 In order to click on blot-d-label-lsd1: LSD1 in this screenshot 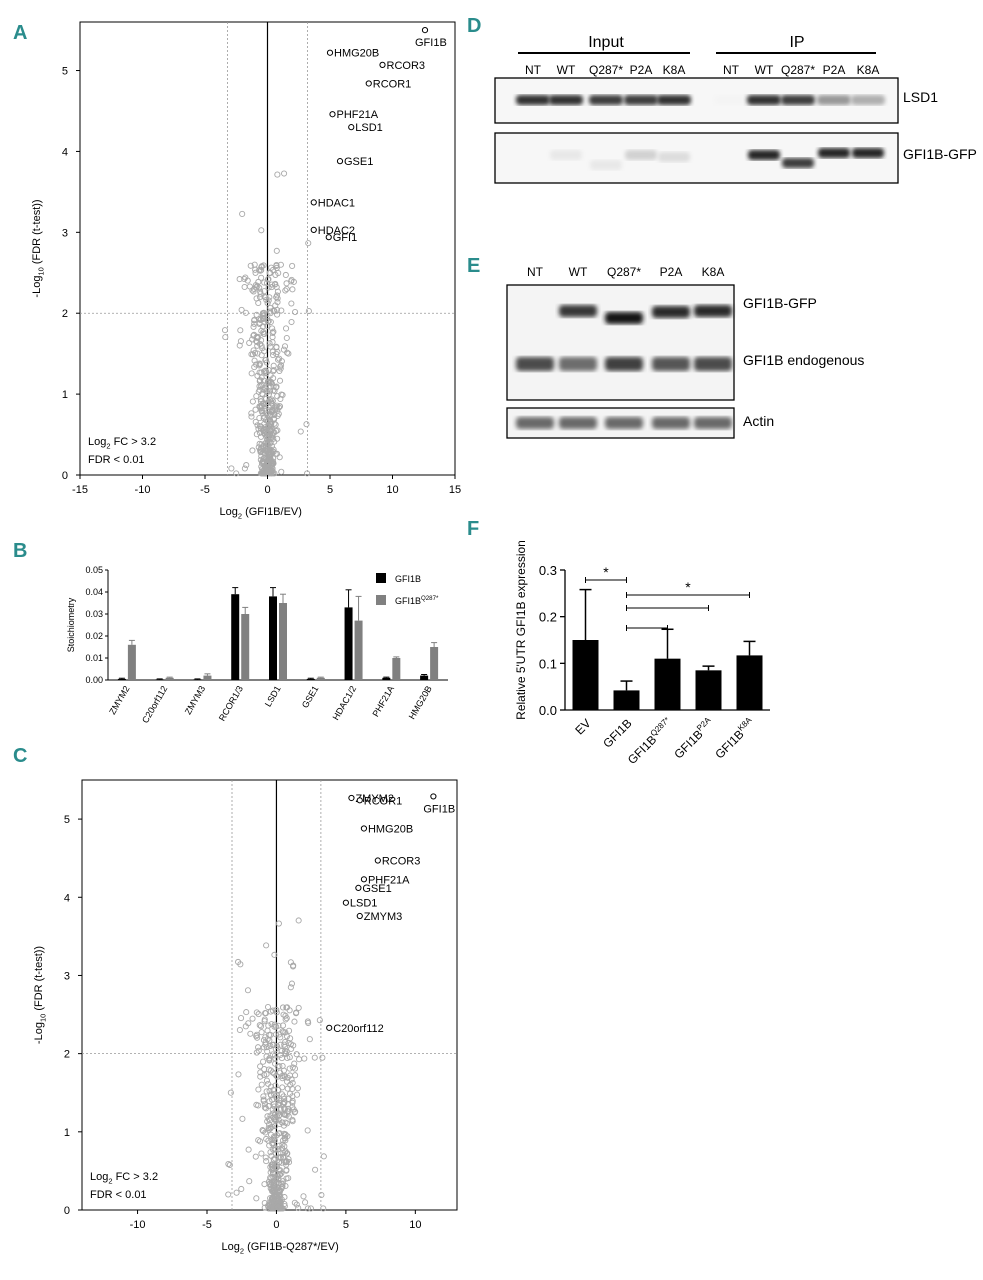, I will do `click(921, 97)`.